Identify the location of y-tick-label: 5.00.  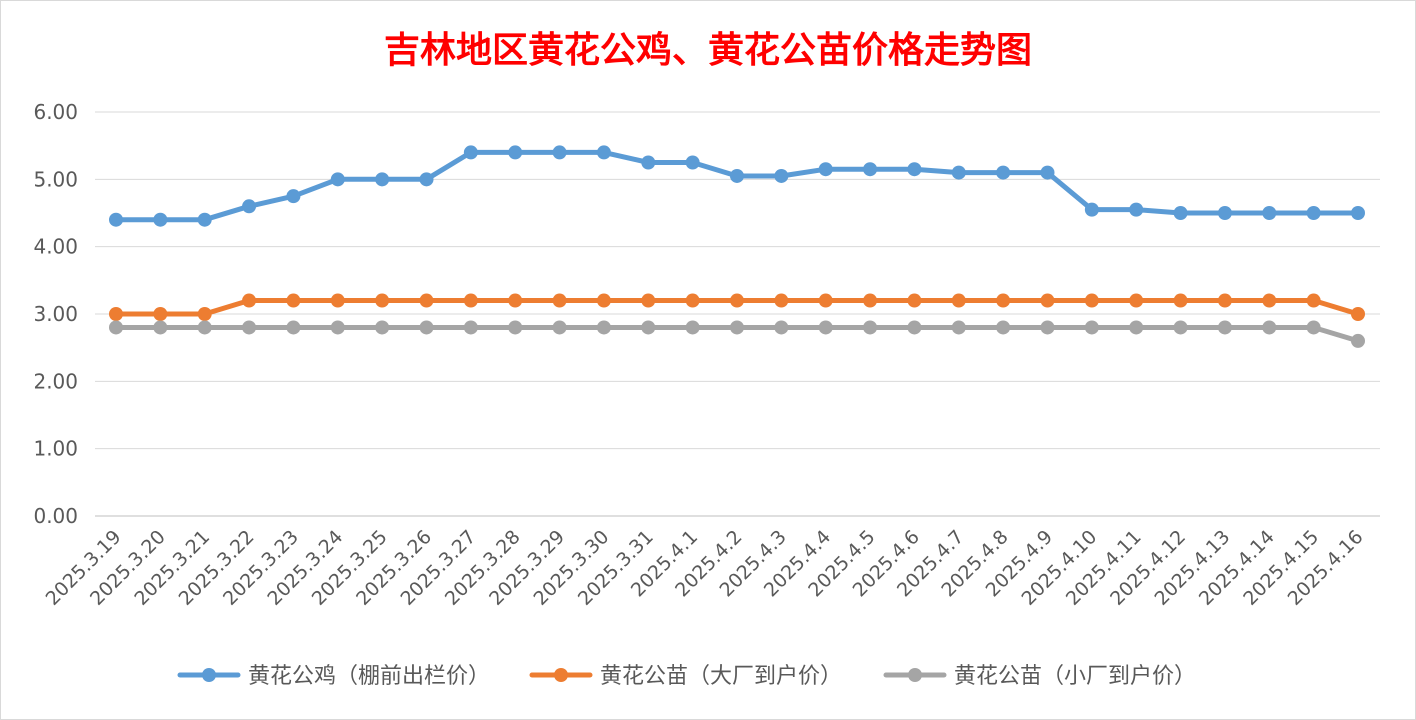
(55, 179).